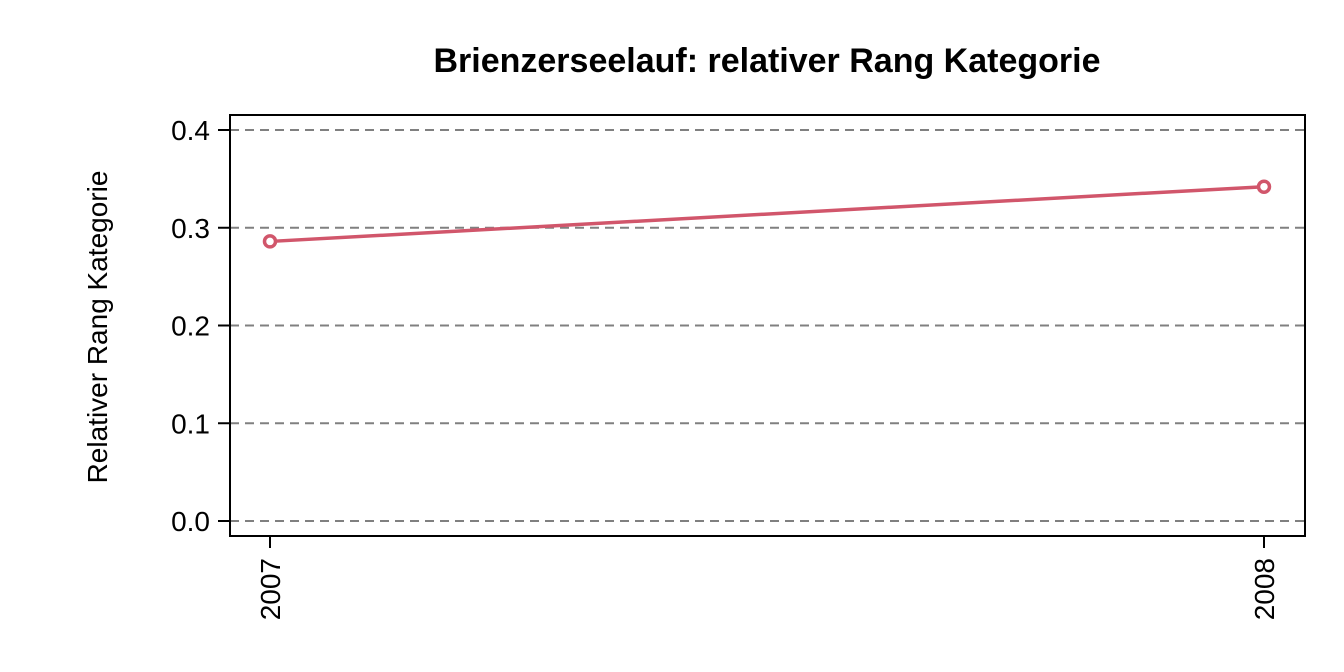  Describe the element at coordinates (97, 327) in the screenshot. I see `y-axis-label: Relativer Rang Kategorie` at that location.